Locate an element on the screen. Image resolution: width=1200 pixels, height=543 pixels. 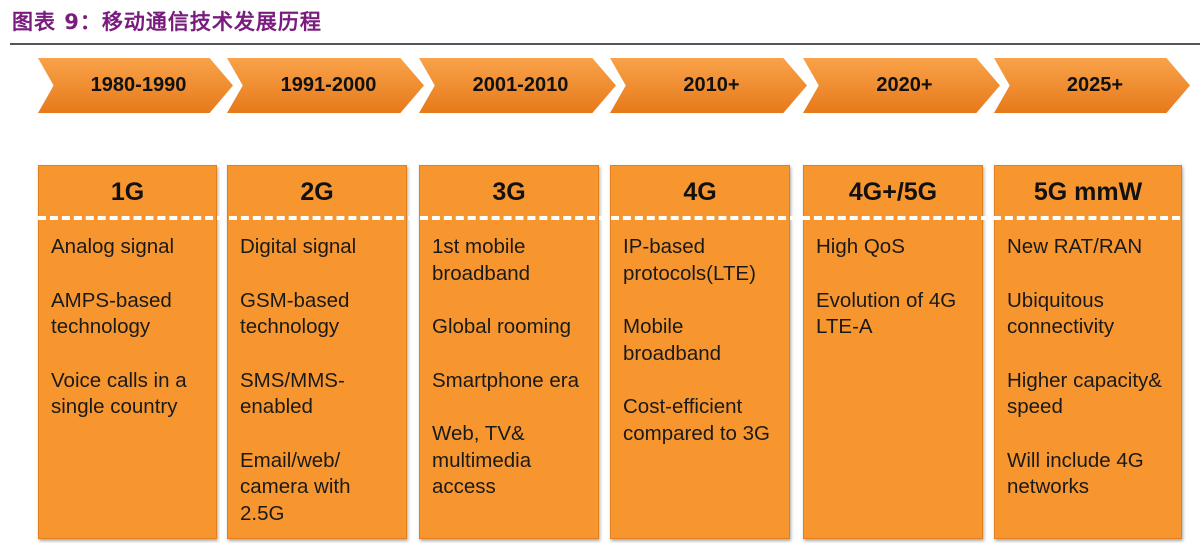
period-arrow-3: 2010+ is located at coordinates (708, 85).